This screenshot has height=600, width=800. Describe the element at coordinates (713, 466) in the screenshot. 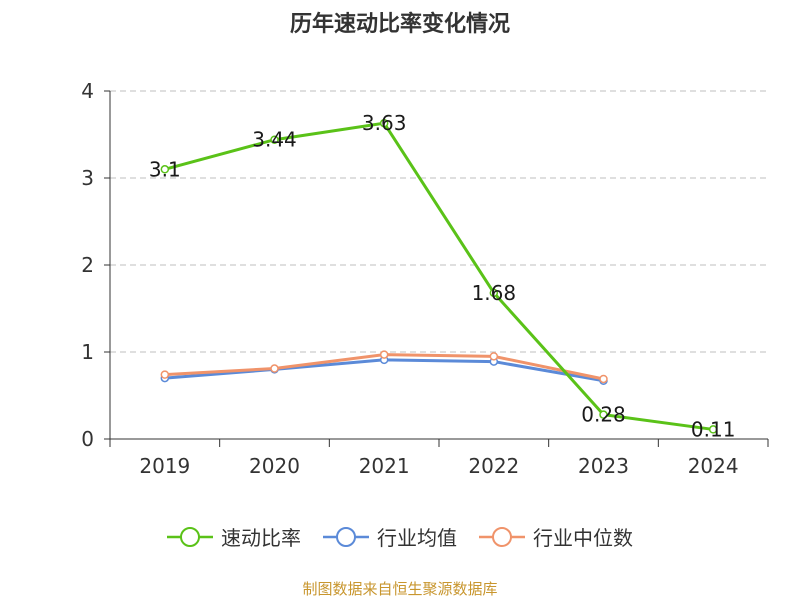

I see `x-tick-label: 2024` at that location.